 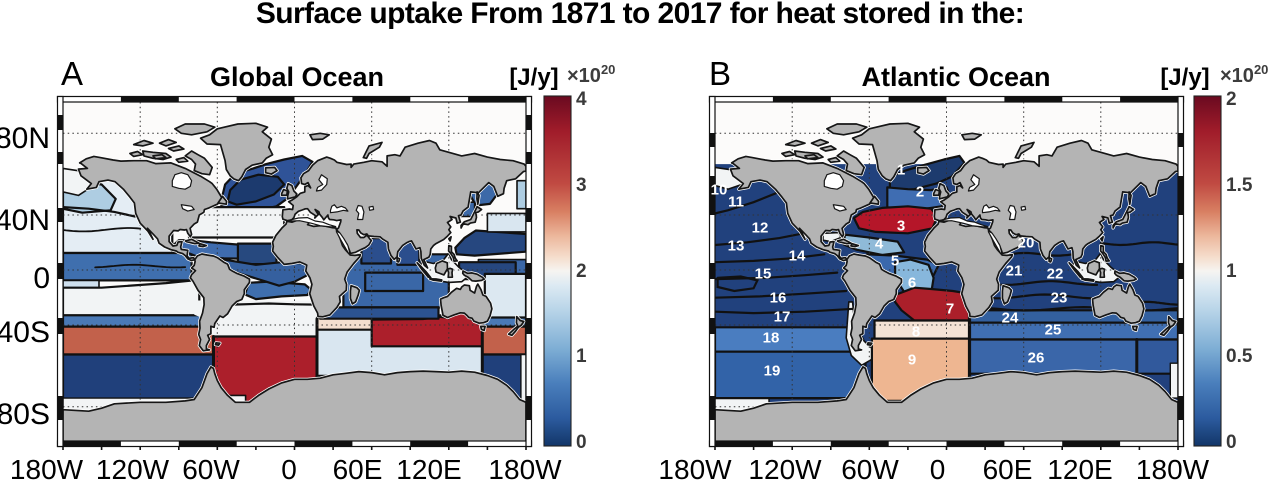 What do you see at coordinates (760, 228) in the screenshot?
I see `svg-text: 12` at bounding box center [760, 228].